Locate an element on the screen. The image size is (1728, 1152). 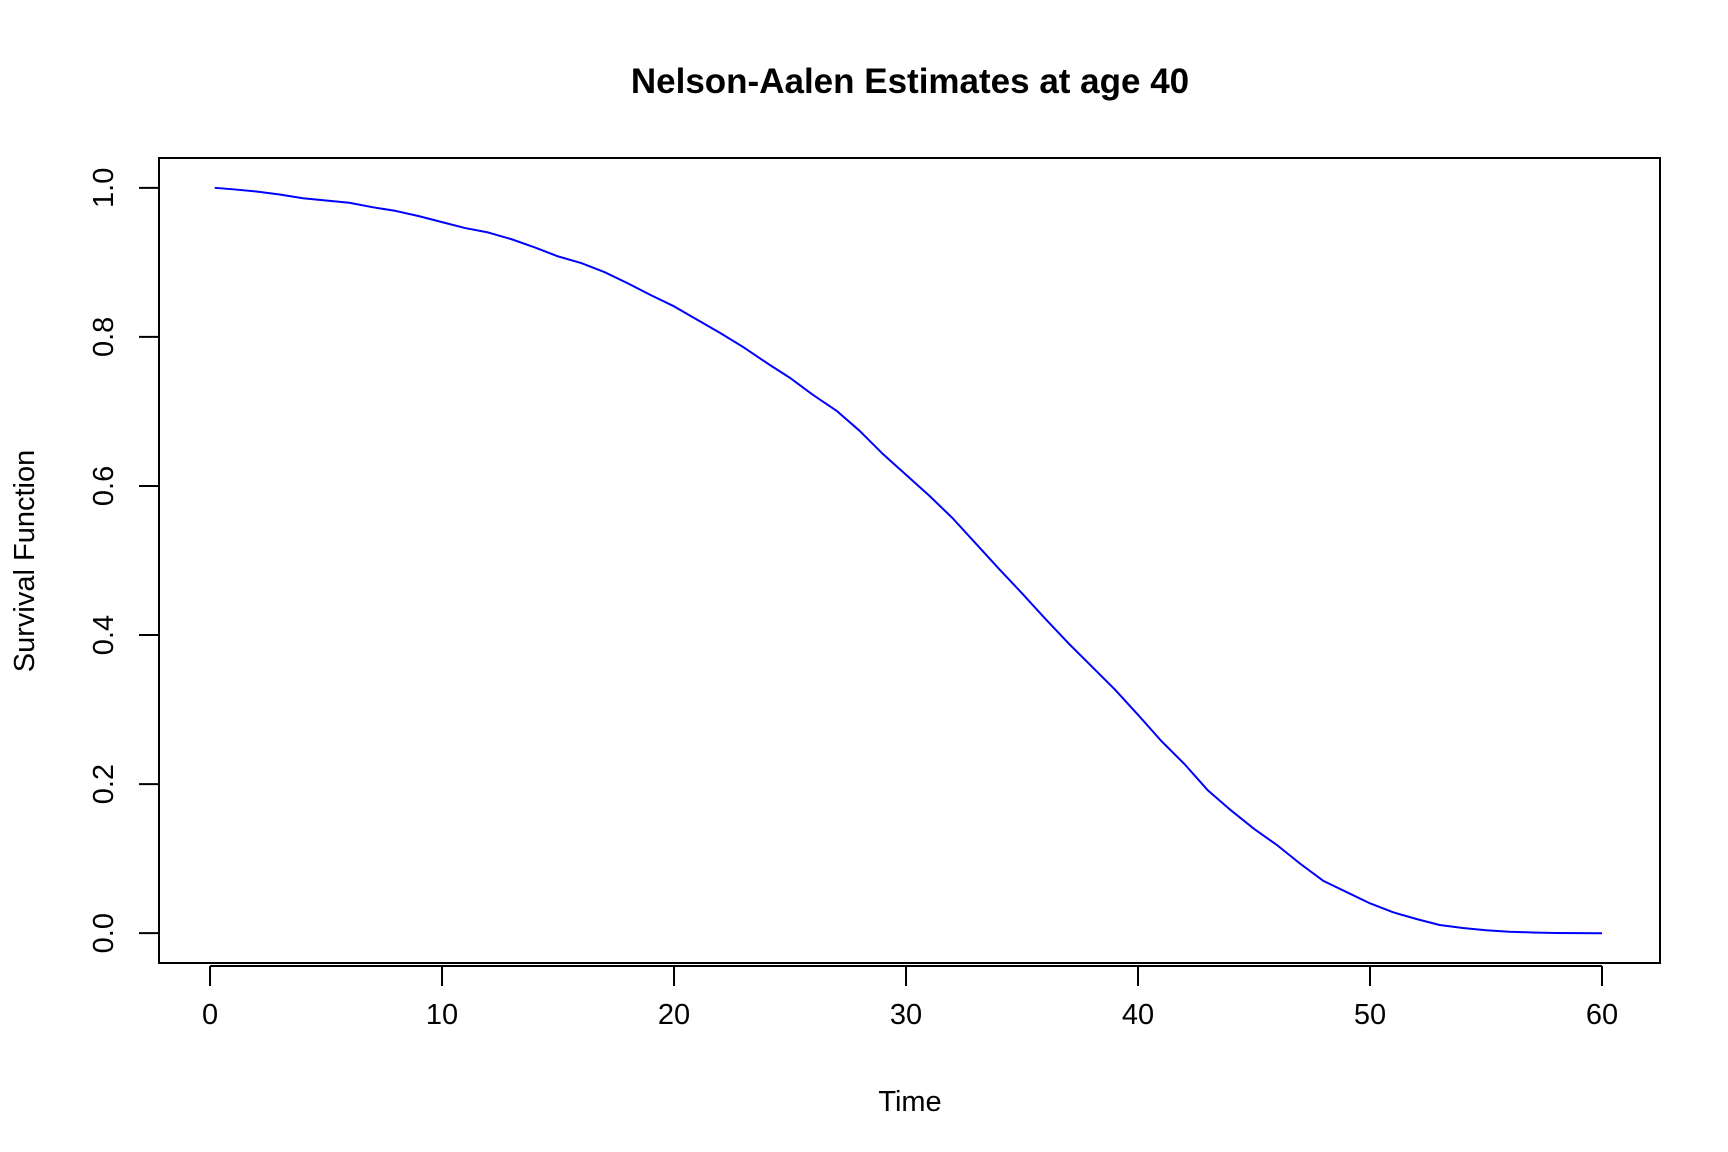
x-tick-label: 20 is located at coordinates (674, 1015).